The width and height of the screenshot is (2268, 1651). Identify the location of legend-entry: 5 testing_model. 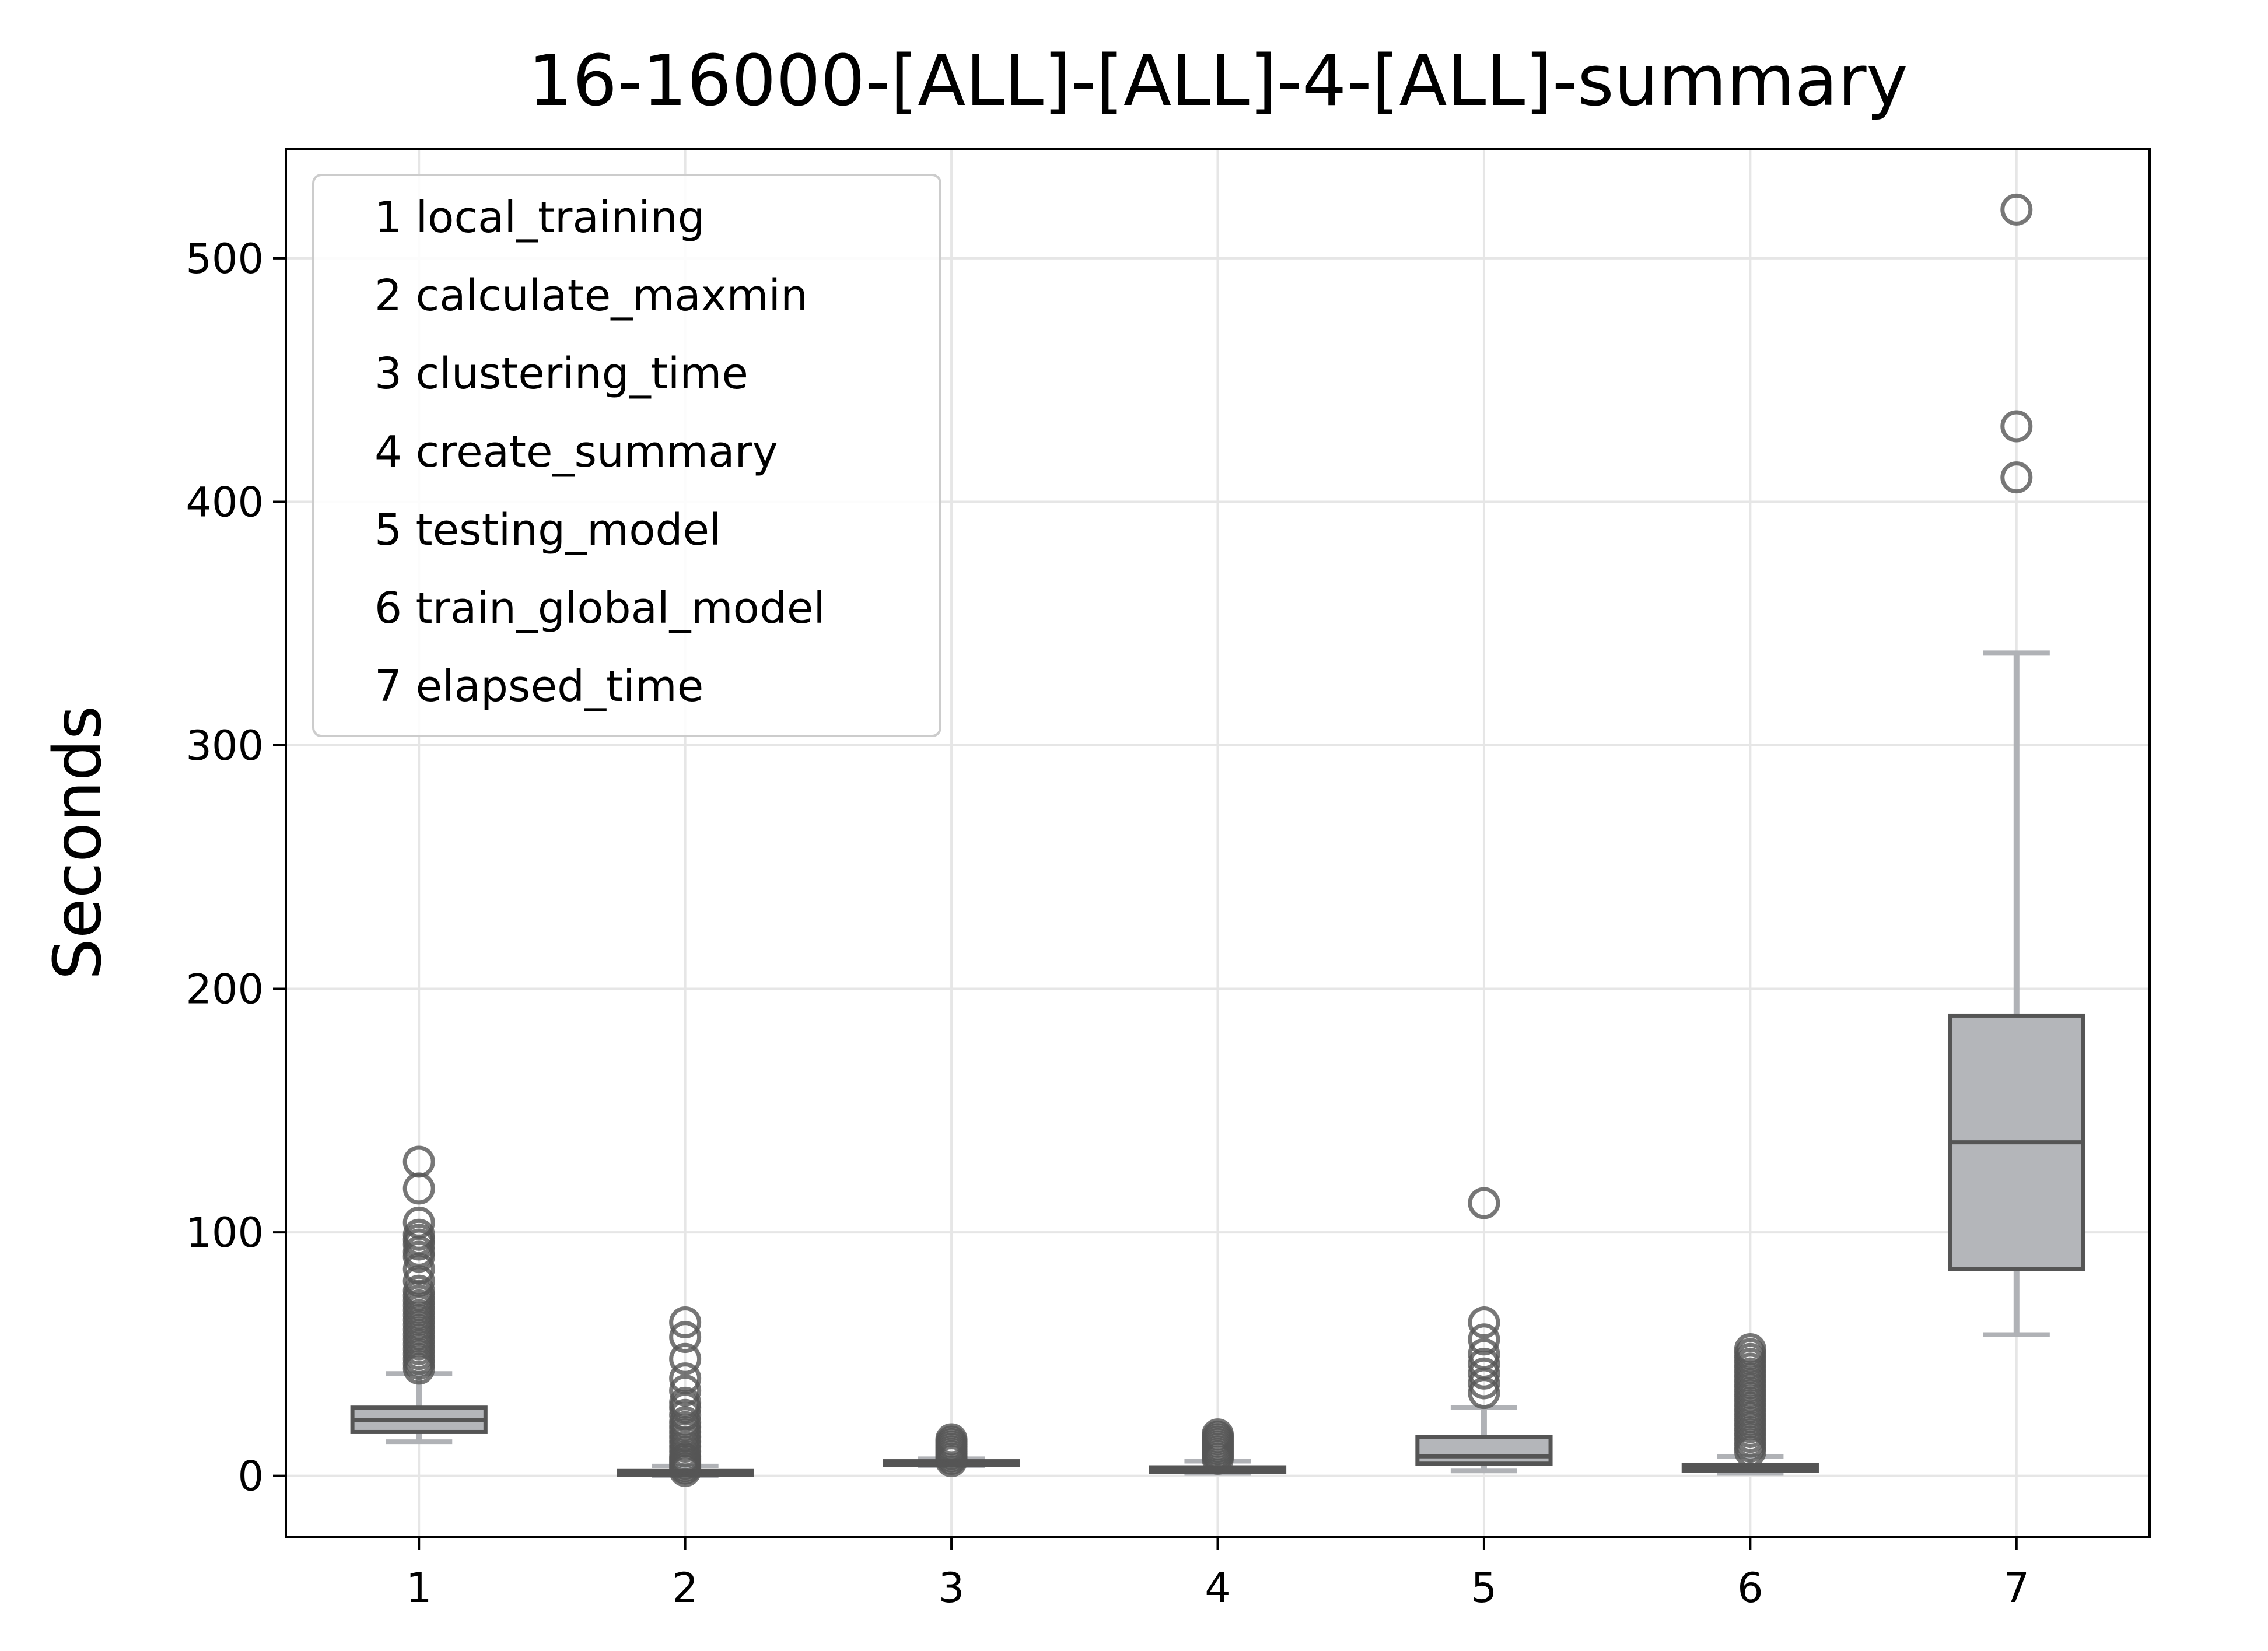
(548, 530).